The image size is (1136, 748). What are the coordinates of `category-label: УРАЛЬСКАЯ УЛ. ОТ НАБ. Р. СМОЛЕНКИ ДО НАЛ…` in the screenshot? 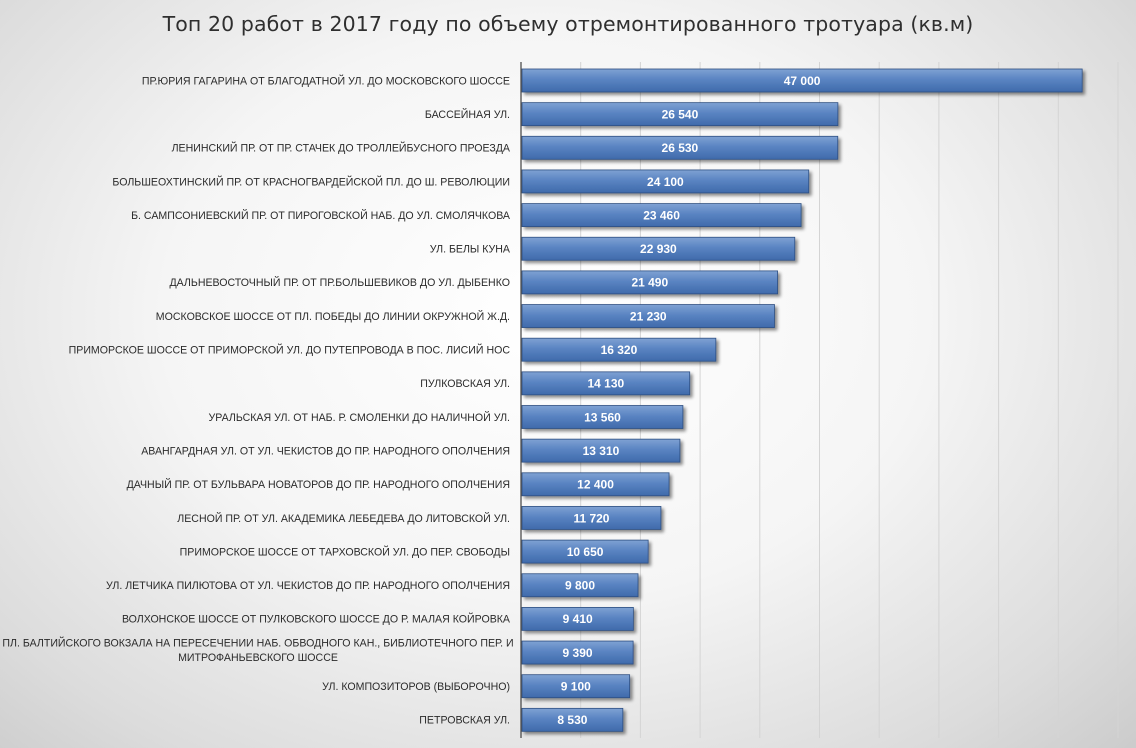 It's located at (359, 417).